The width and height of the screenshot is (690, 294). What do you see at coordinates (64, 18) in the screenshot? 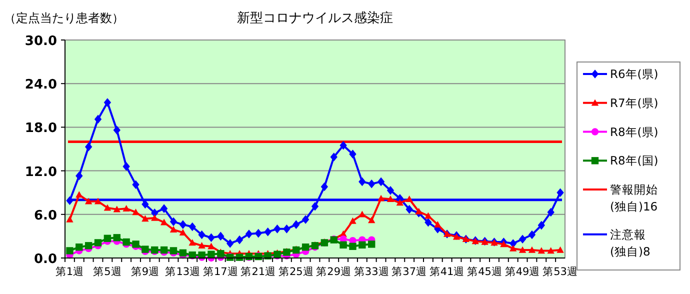
I see `y-axis-title: （定点当たり患者数）` at bounding box center [64, 18].